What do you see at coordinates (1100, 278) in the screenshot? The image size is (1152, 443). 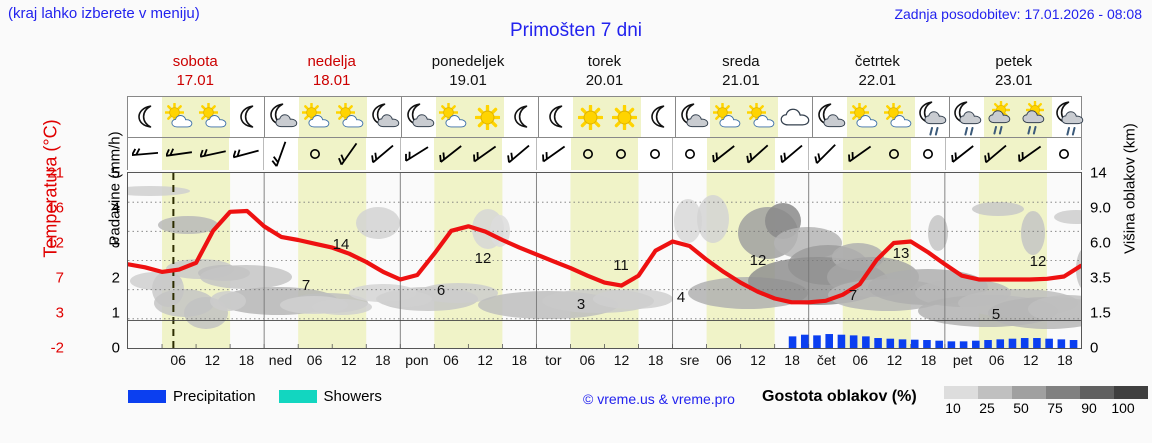 I see `axis-tick-label: 3.5` at bounding box center [1100, 278].